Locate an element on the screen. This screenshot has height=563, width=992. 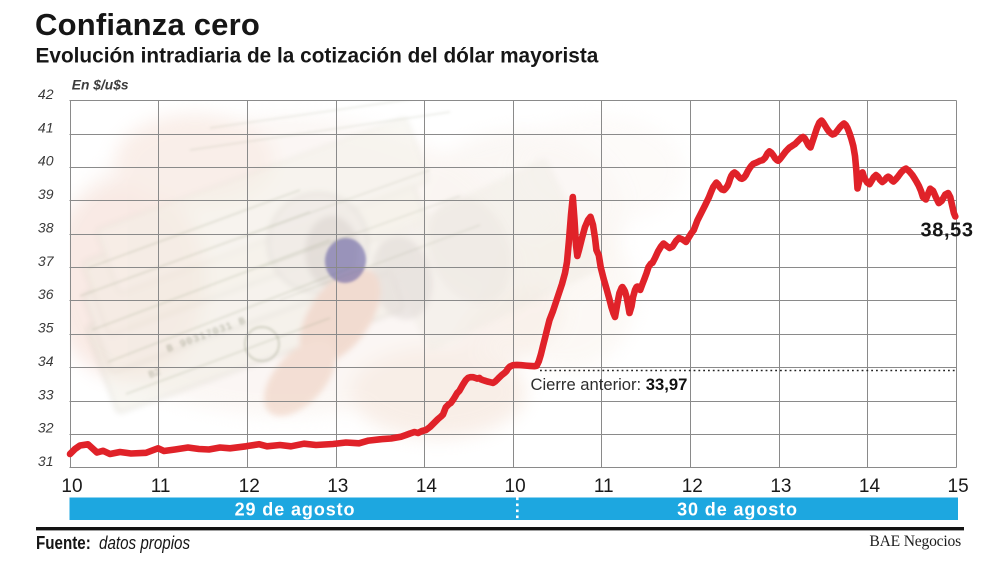
svg-text: 38 is located at coordinates (46, 228).